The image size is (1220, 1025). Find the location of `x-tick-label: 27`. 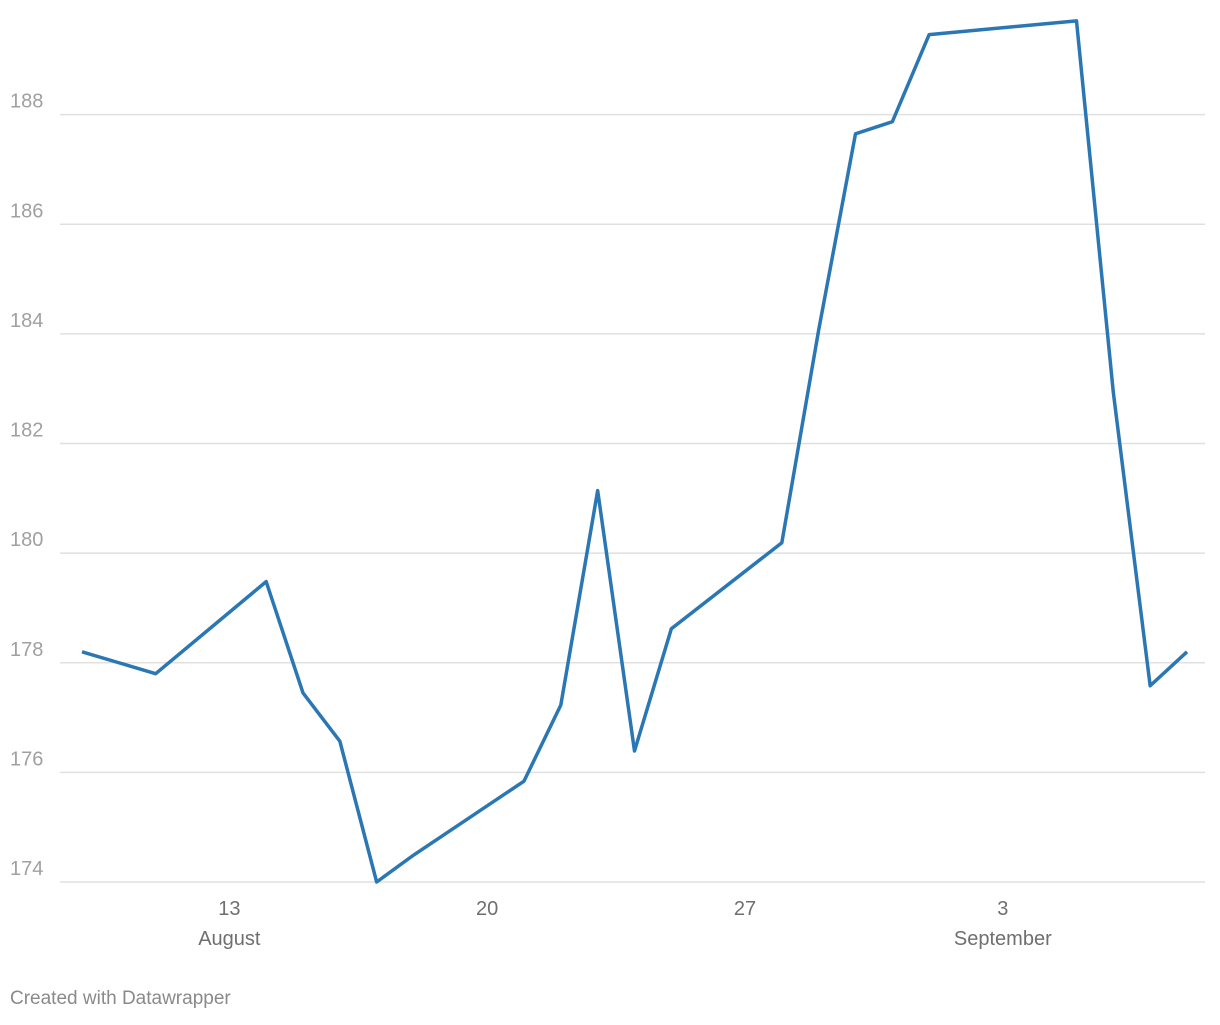

x-tick-label: 27 is located at coordinates (745, 909).